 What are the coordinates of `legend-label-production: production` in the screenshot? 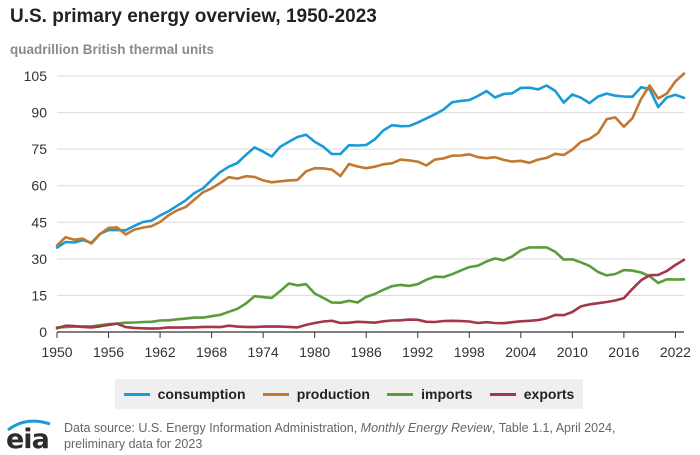 It's located at (333, 394).